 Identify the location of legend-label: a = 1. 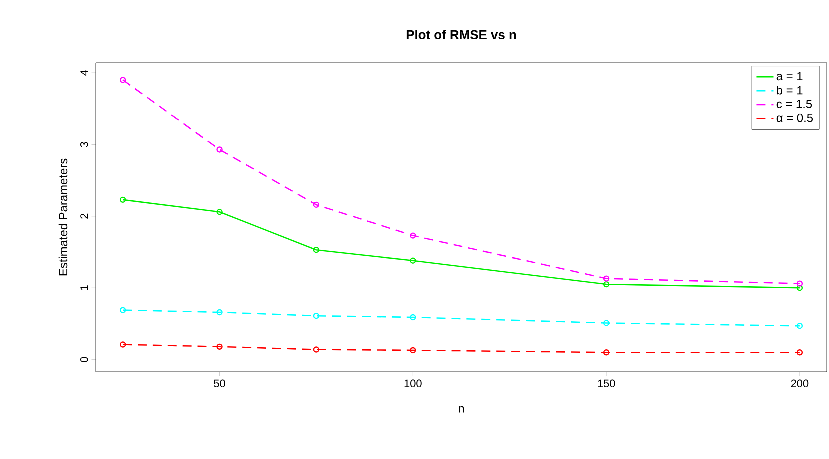
(789, 76).